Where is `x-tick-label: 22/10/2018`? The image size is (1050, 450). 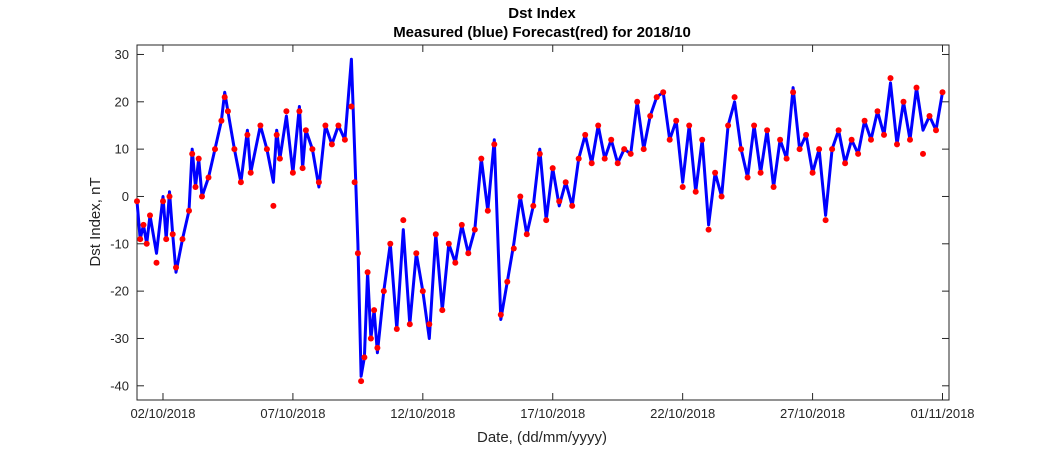
x-tick-label: 22/10/2018 is located at coordinates (682, 413).